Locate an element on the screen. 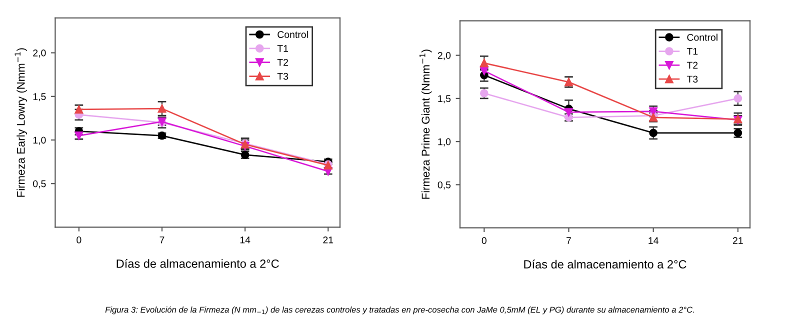  text: Figura 3: Evolución de la Firmeza (N mm$_{−1}$) de las cerezas controles y tratadas en pre-cosecha con JaMe 0,5mM (EL y PG) durante su almacenamiento a 2°C. is located at coordinates (399, 310).